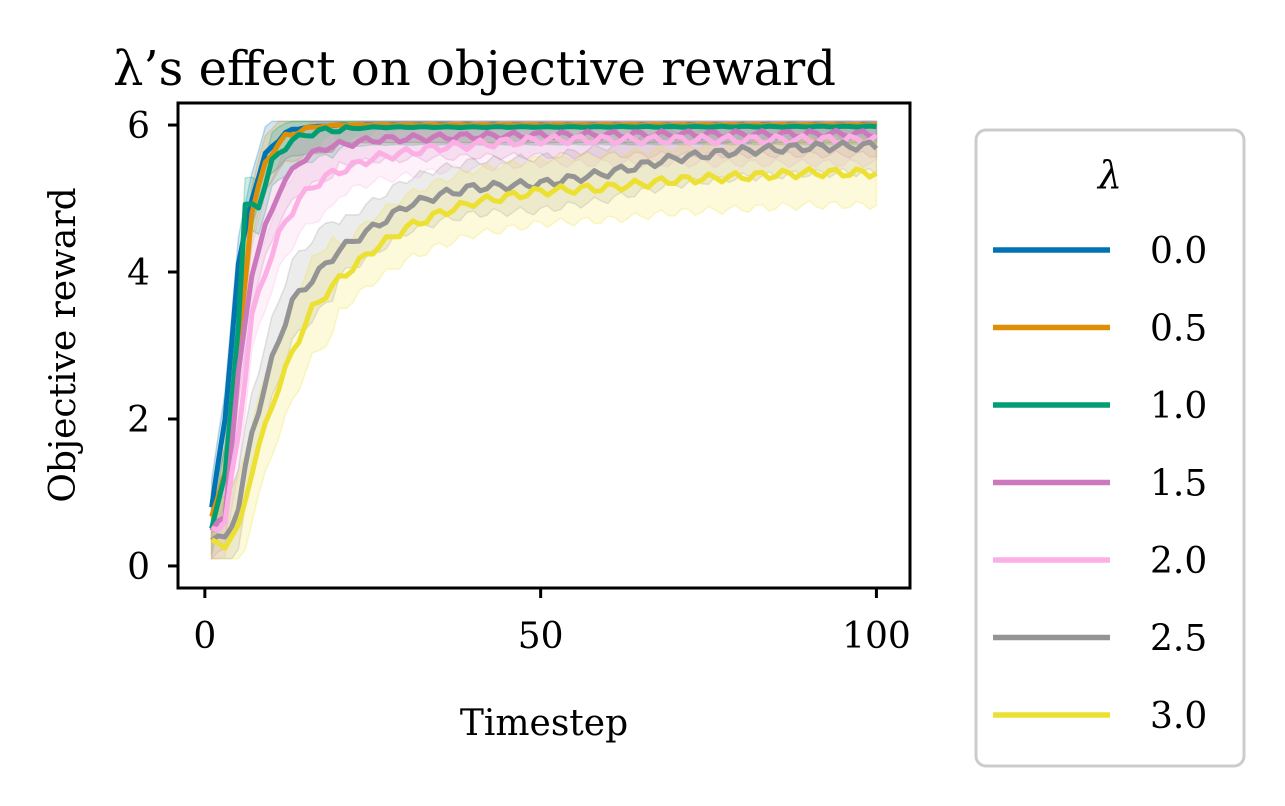  Describe the element at coordinates (876, 636) in the screenshot. I see `x-tick-label-100: 100` at that location.